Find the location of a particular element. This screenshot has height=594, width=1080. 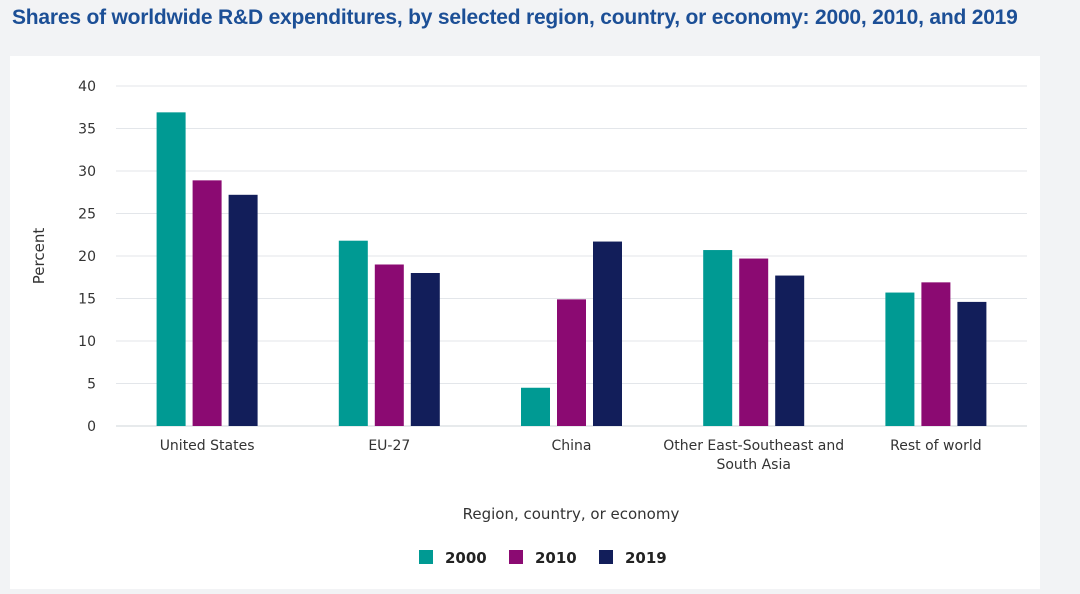

x-category-label: South Asia is located at coordinates (753, 465).